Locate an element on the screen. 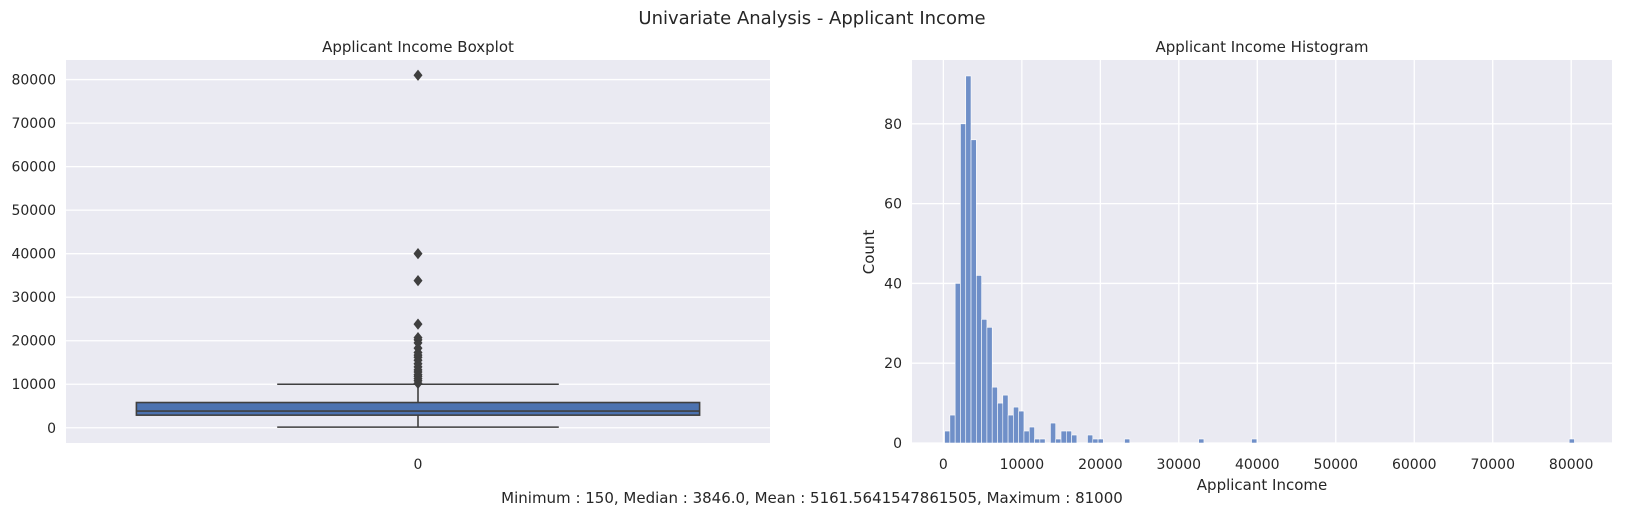  boxplot-x-tick-labels: 0 is located at coordinates (418, 465).